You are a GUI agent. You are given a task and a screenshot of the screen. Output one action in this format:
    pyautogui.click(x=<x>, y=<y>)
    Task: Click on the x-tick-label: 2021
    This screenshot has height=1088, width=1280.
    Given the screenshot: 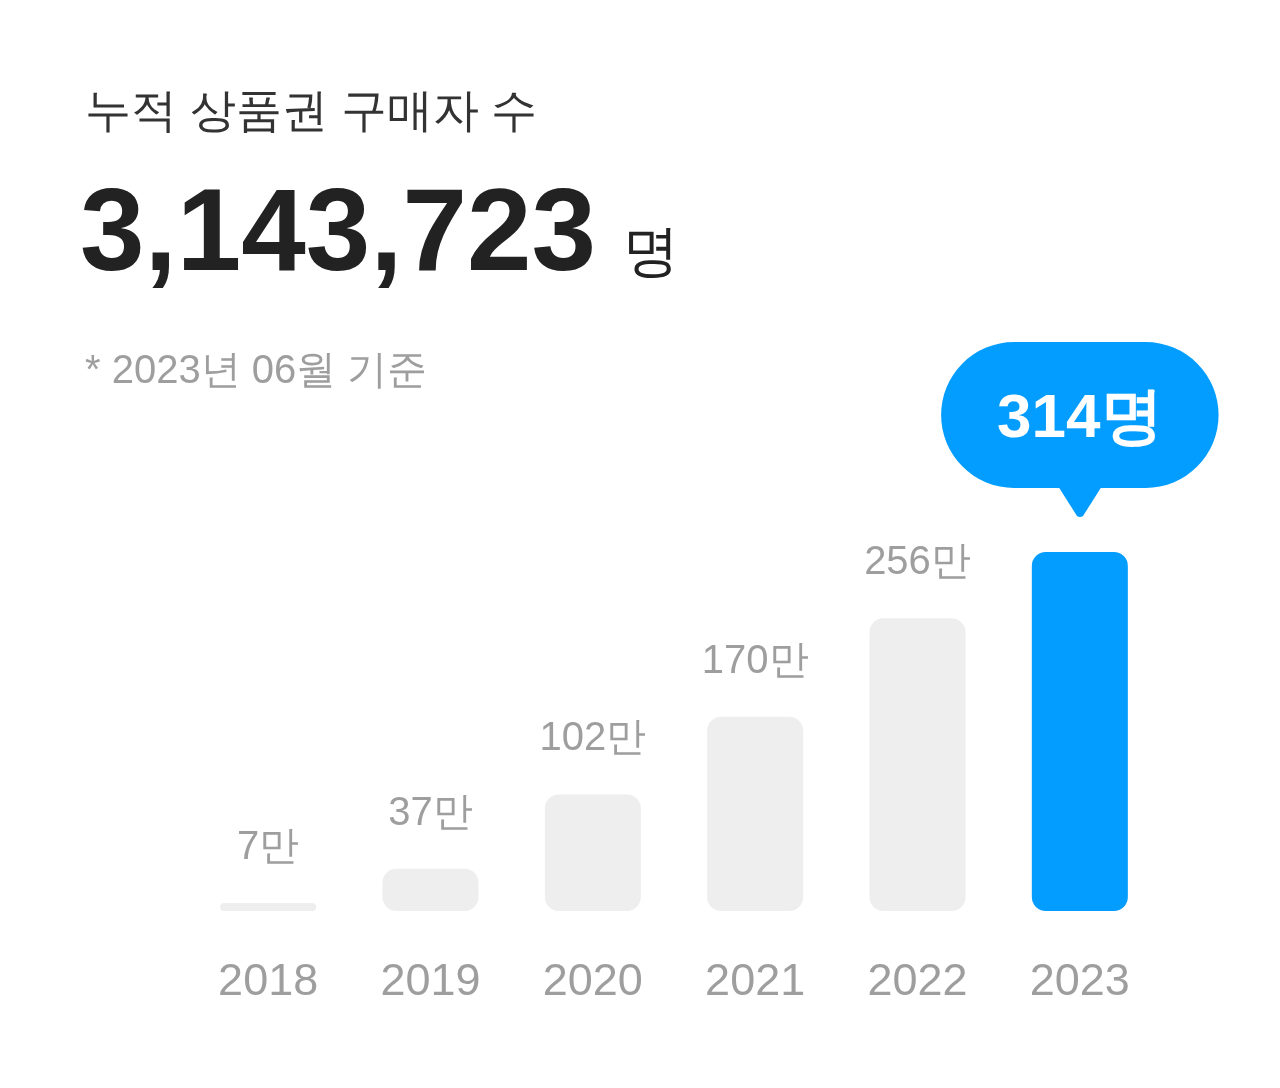 What is the action you would take?
    pyautogui.click(x=755, y=979)
    